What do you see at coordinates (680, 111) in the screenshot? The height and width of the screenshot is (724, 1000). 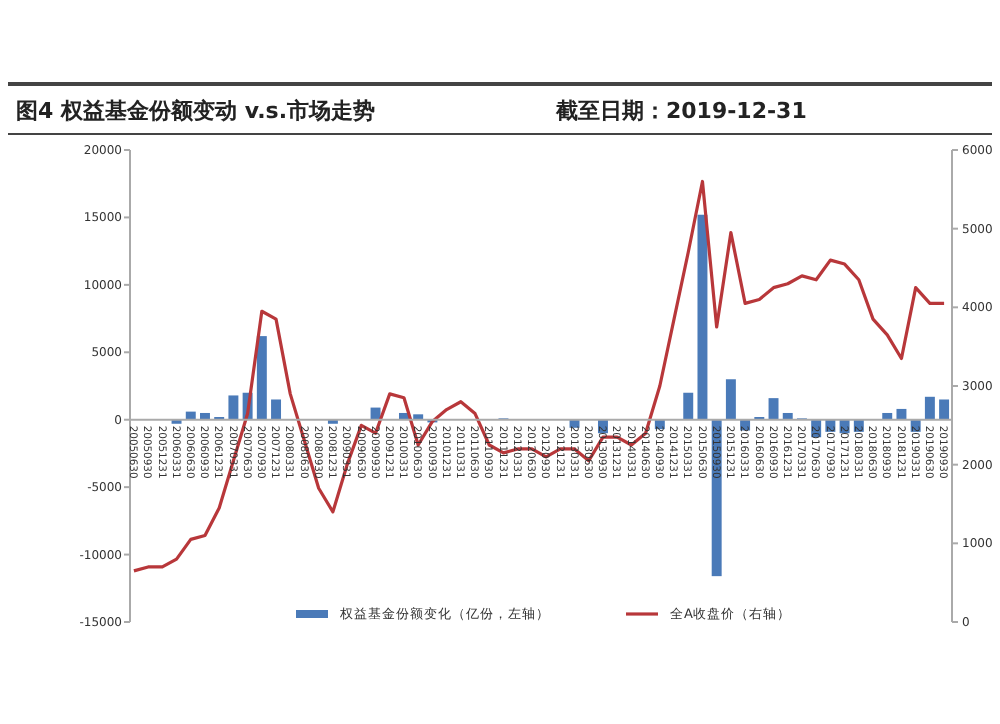 I see `chart-subtitle: 截至日期：2019-12-31` at bounding box center [680, 111].